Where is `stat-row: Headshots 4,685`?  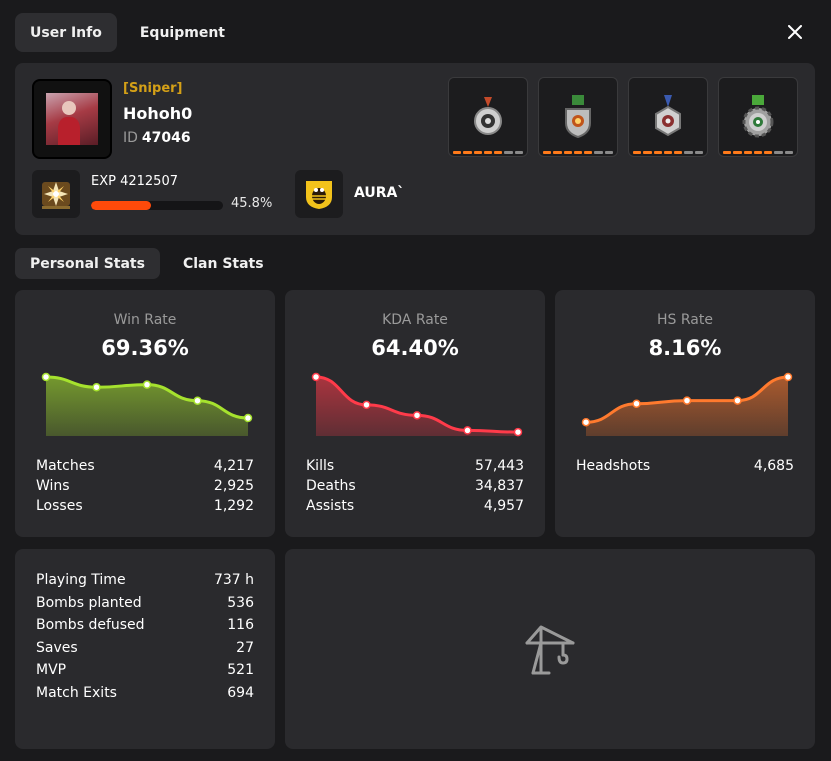 stat-row: Headshots 4,685 is located at coordinates (685, 466).